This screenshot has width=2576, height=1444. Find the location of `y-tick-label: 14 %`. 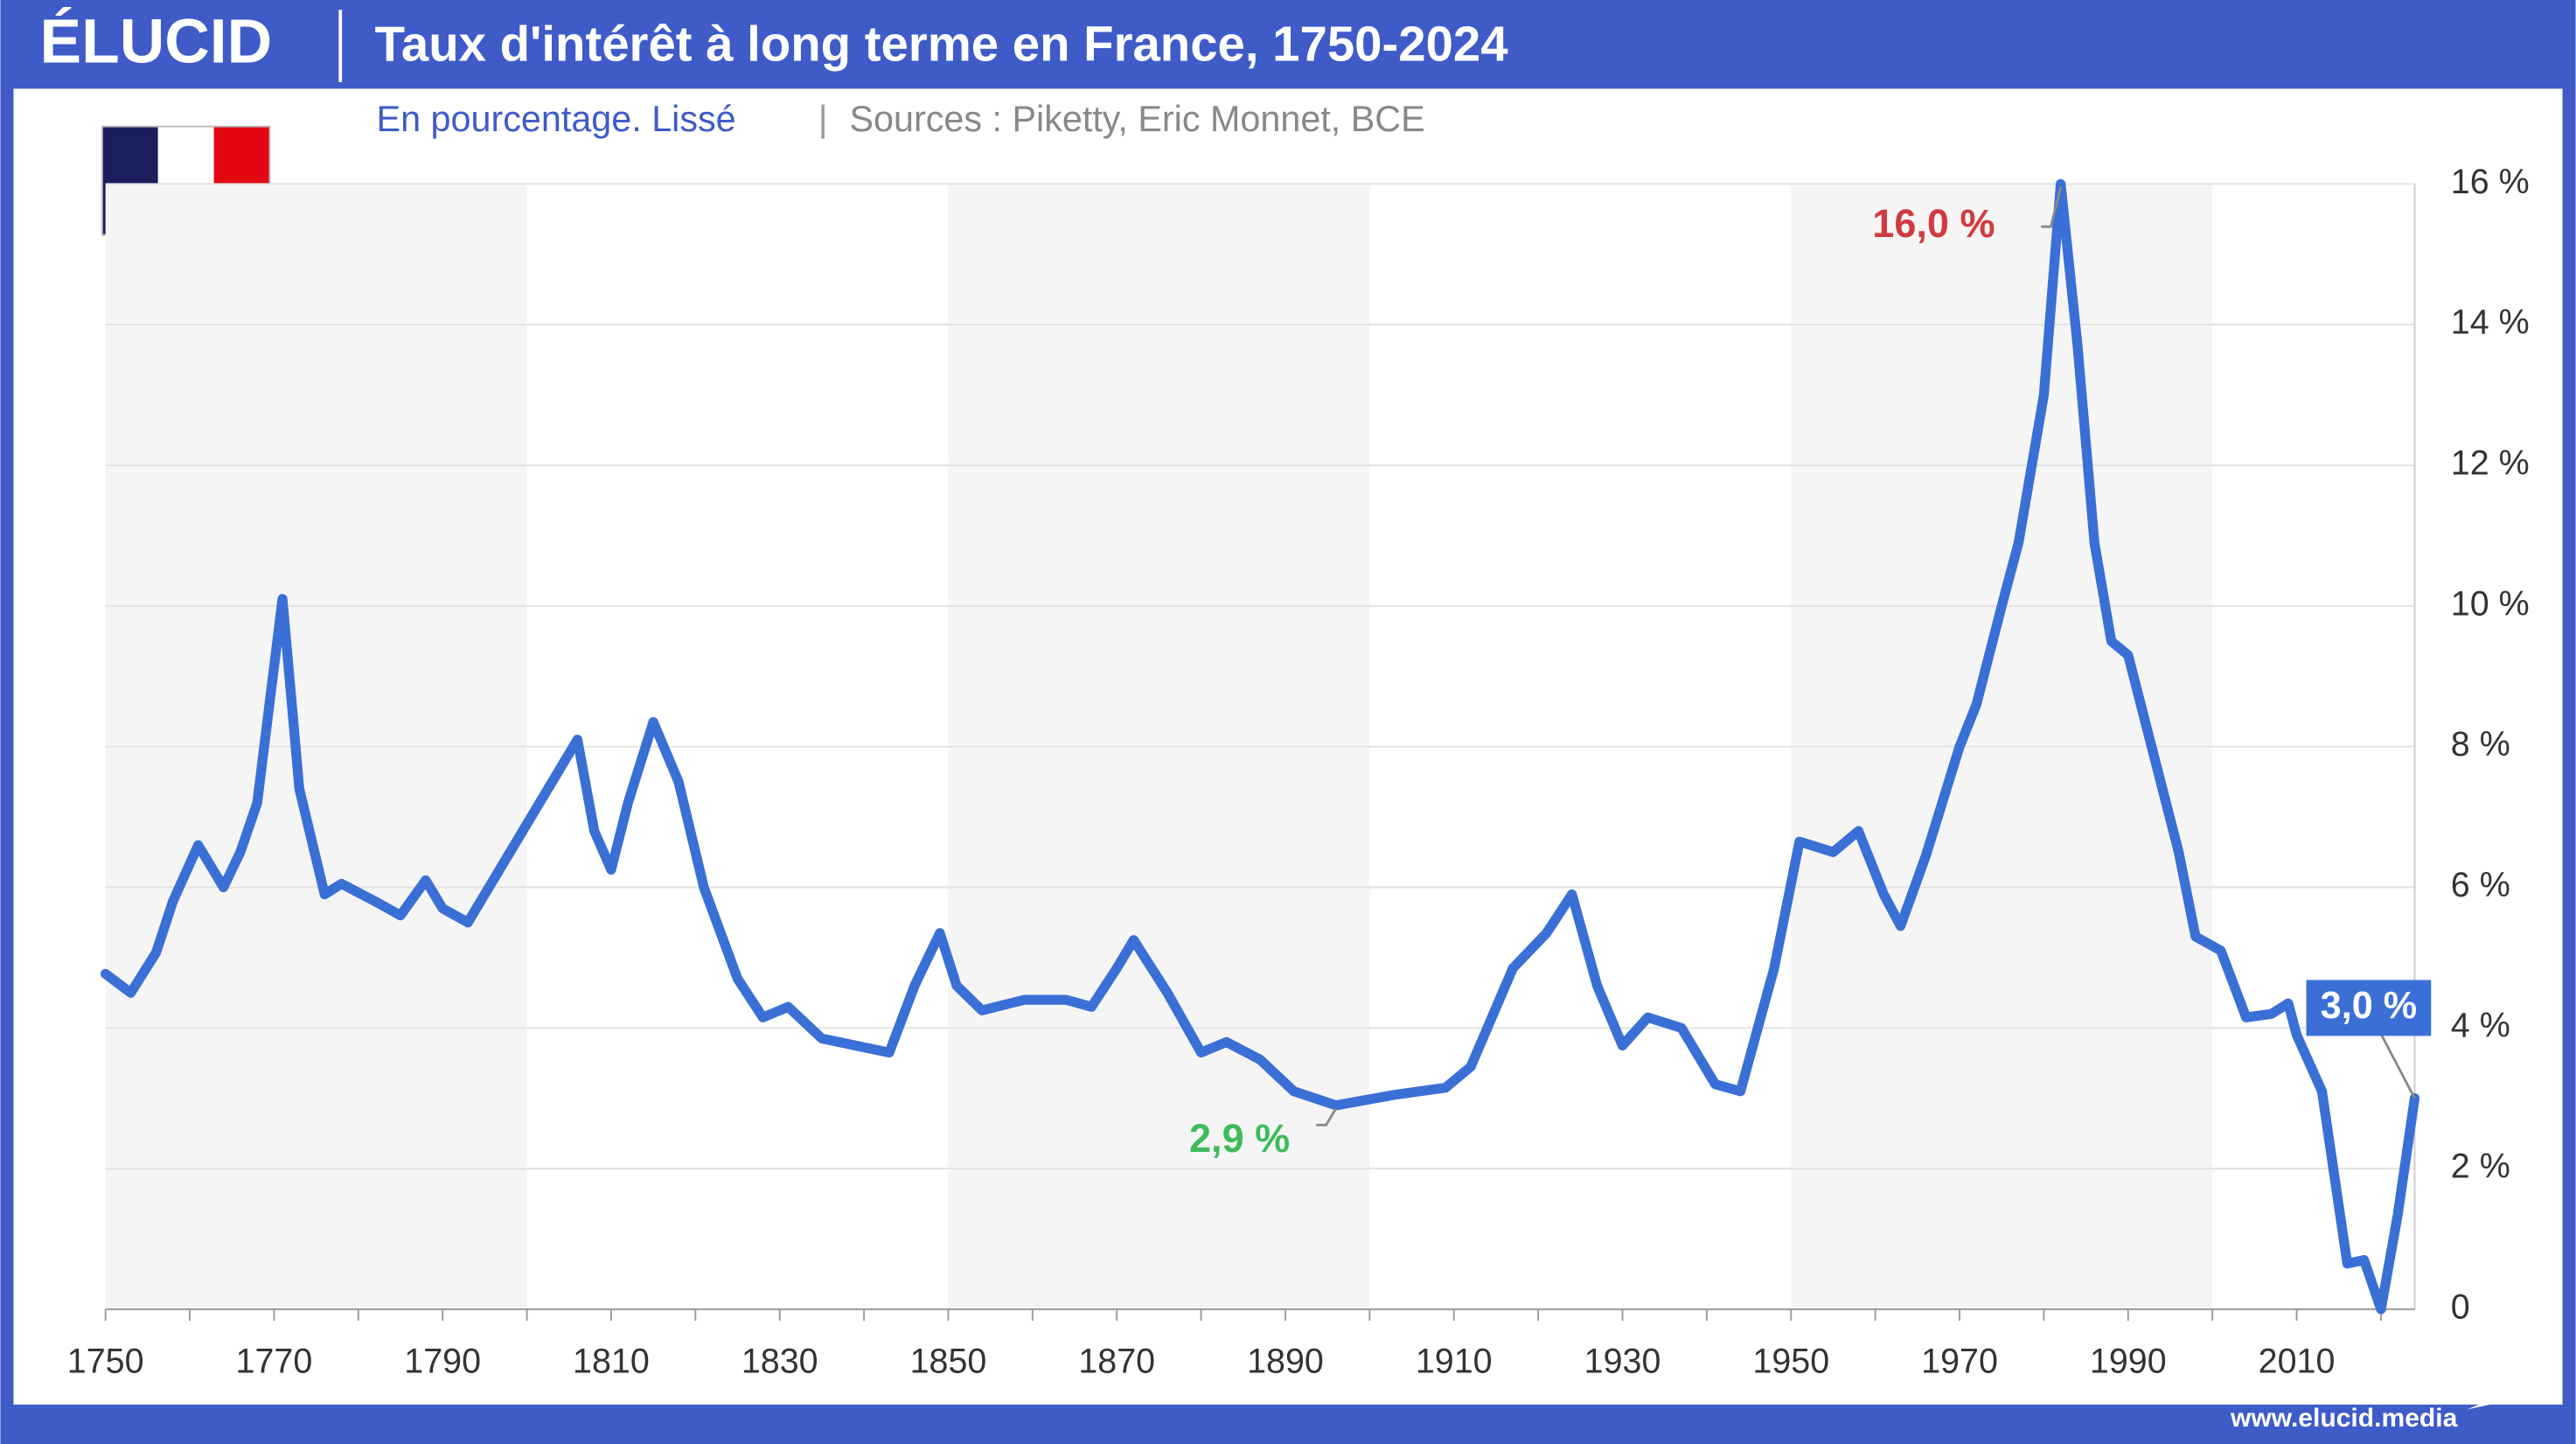

y-tick-label: 14 % is located at coordinates (2490, 322).